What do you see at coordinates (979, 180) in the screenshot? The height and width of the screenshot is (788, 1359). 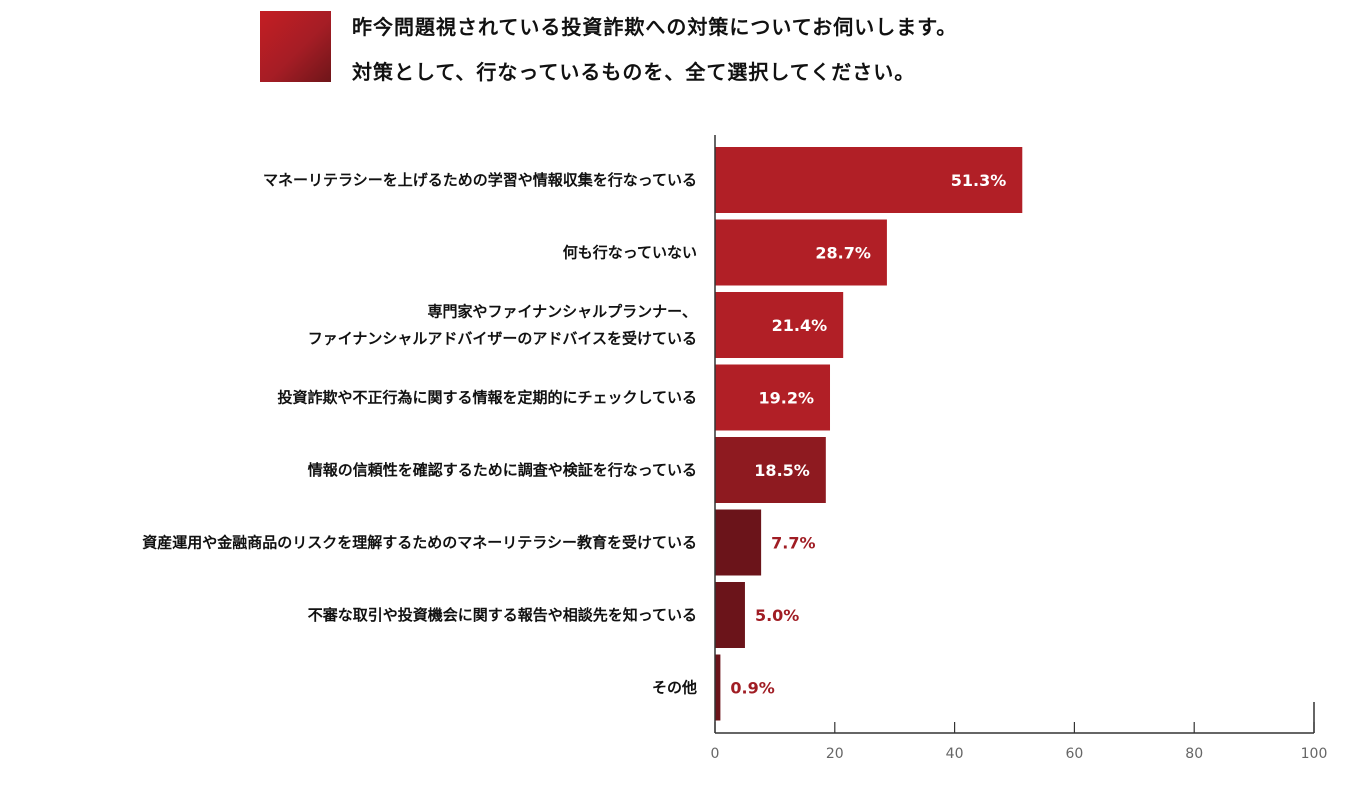 I see `value-label-0: 51.3%` at bounding box center [979, 180].